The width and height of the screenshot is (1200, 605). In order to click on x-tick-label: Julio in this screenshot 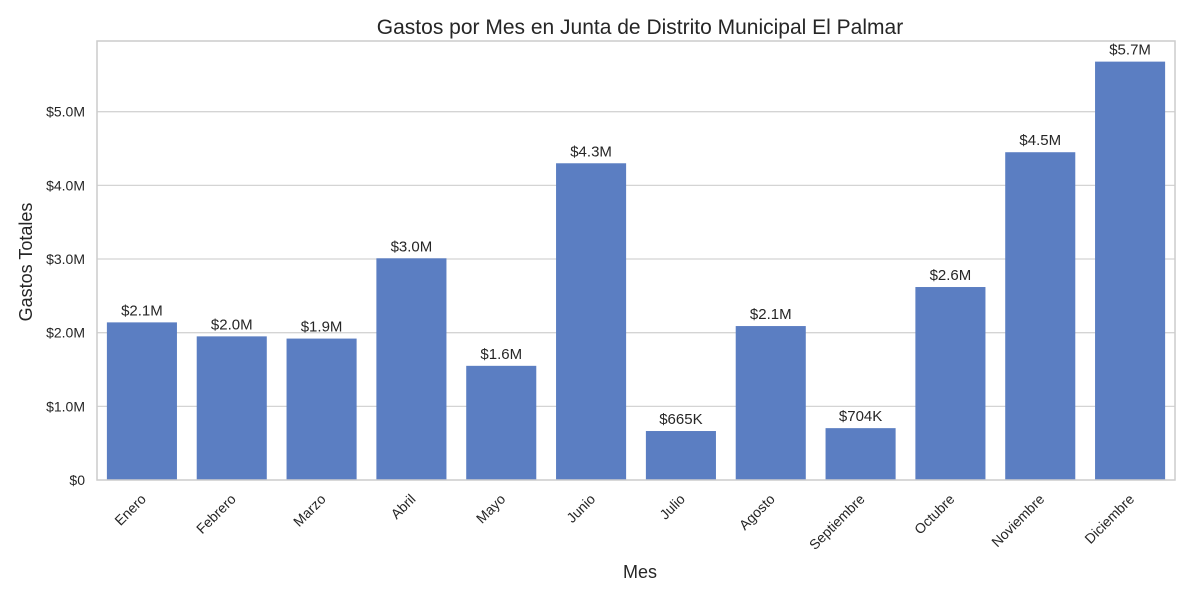, I will do `click(672, 507)`.